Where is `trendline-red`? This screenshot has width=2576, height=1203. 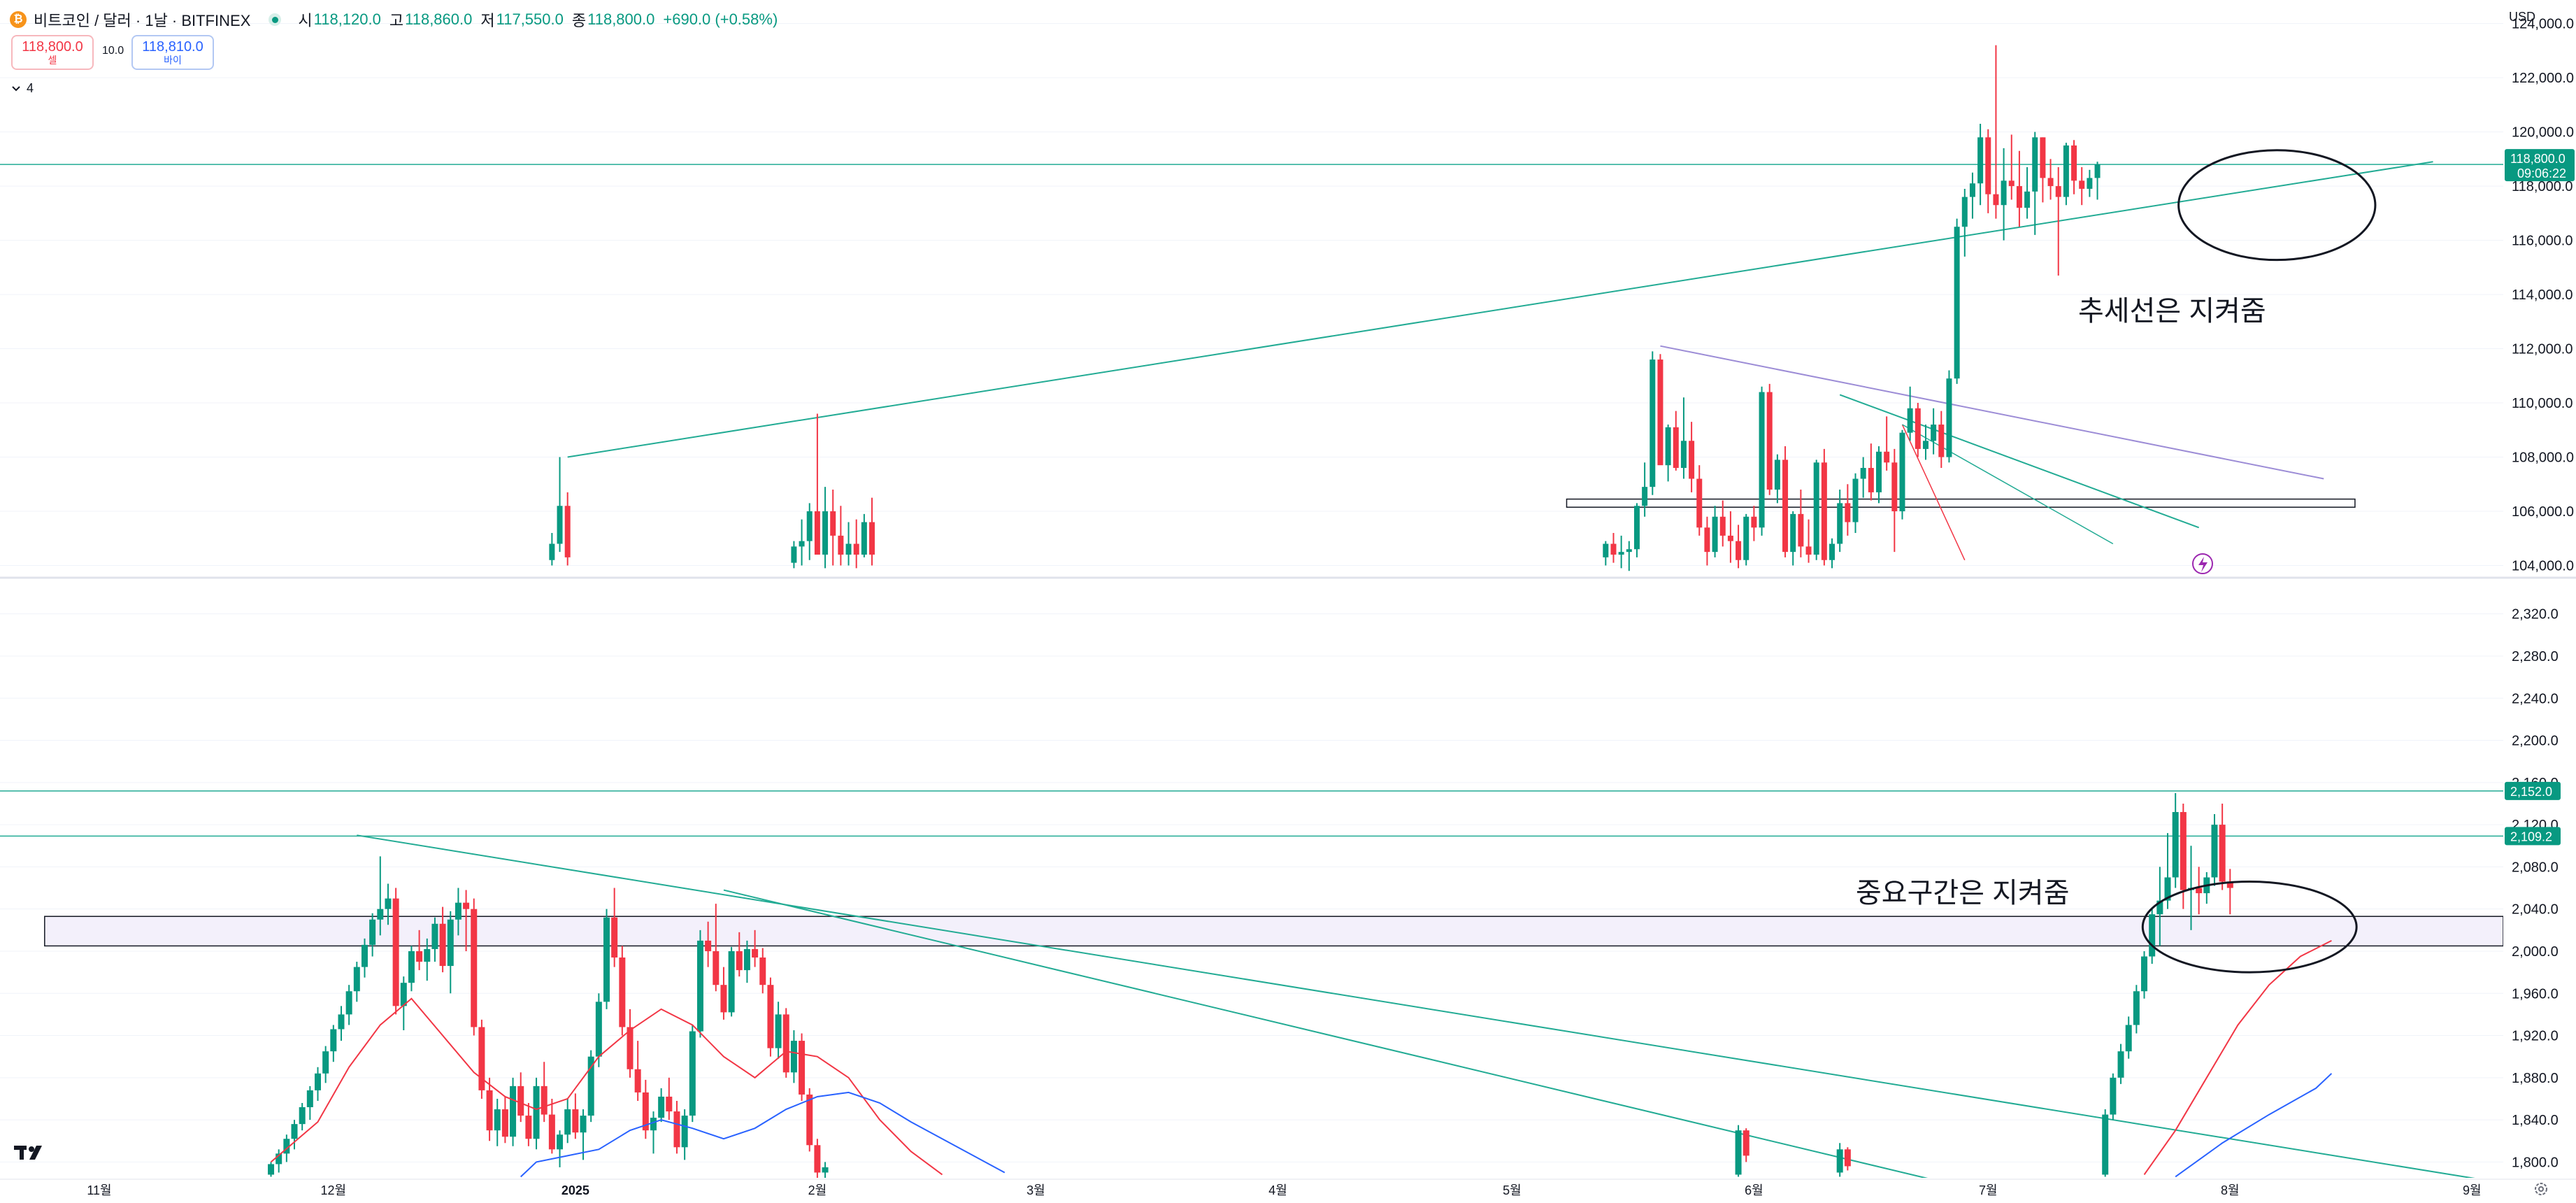 trendline-red is located at coordinates (1933, 493).